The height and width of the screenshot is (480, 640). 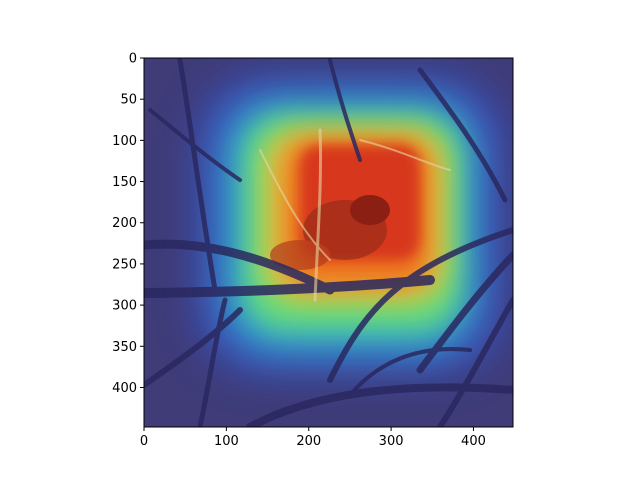 I want to click on y-axis-ticks: 0 50 100 150 200 250 300 350 400, so click(x=128, y=224).